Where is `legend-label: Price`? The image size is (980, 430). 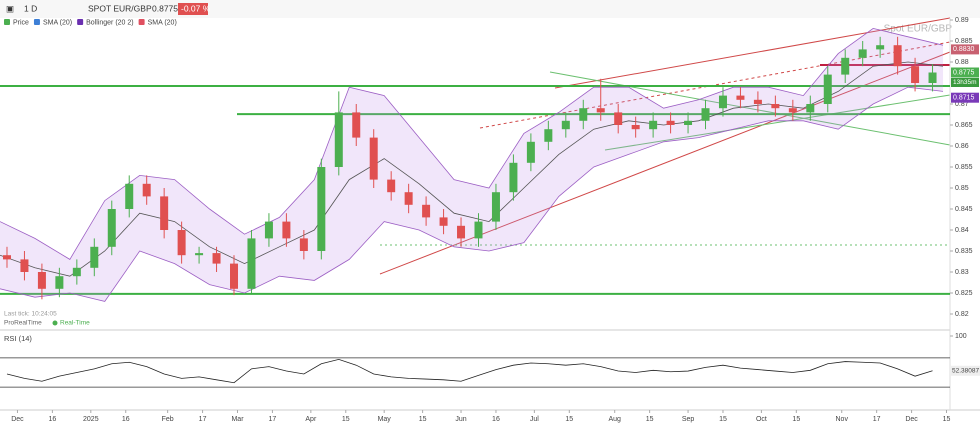
legend-label: Price is located at coordinates (21, 22).